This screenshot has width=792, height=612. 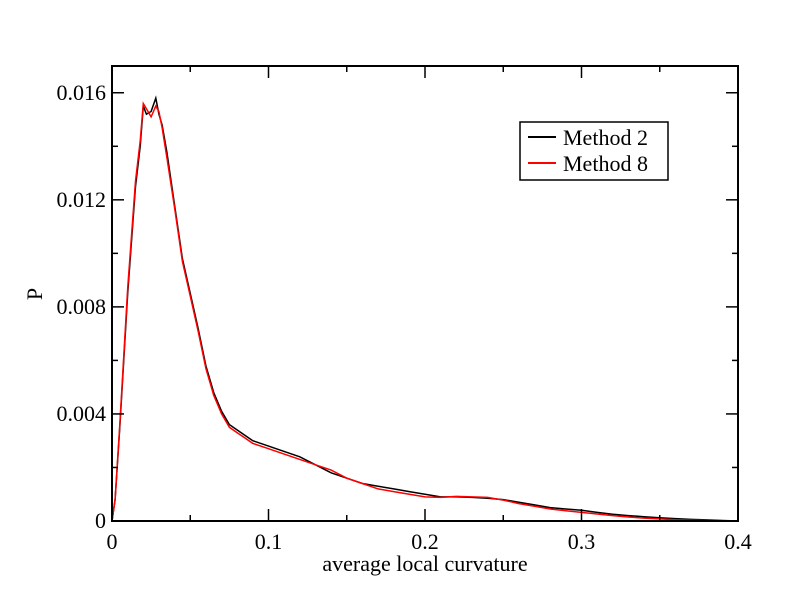 What do you see at coordinates (582, 541) in the screenshot?
I see `x-tick-label: 0.3` at bounding box center [582, 541].